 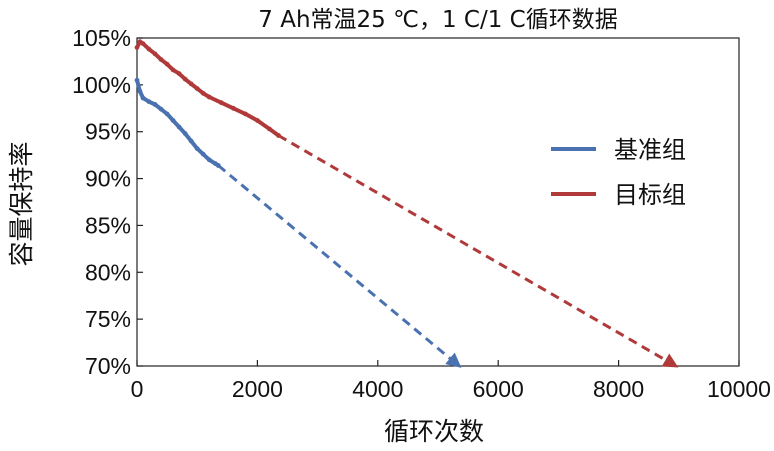 I want to click on x-tick-label: 0, so click(x=137, y=389).